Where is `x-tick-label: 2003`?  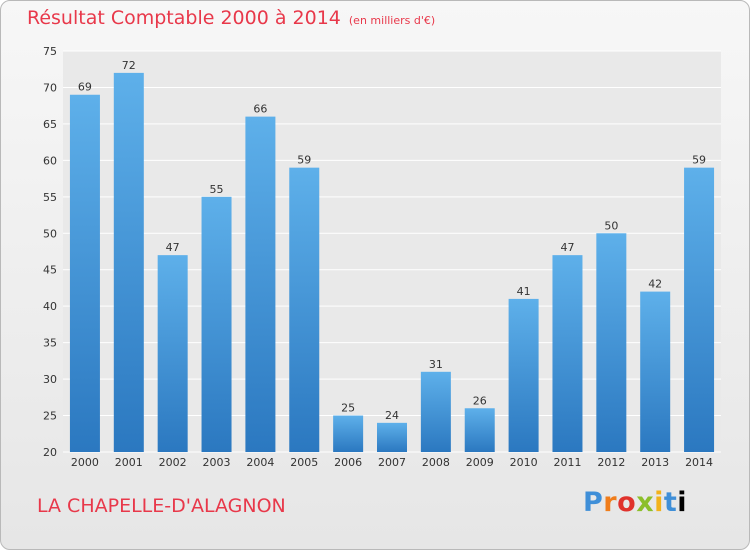
x-tick-label: 2003 is located at coordinates (217, 462).